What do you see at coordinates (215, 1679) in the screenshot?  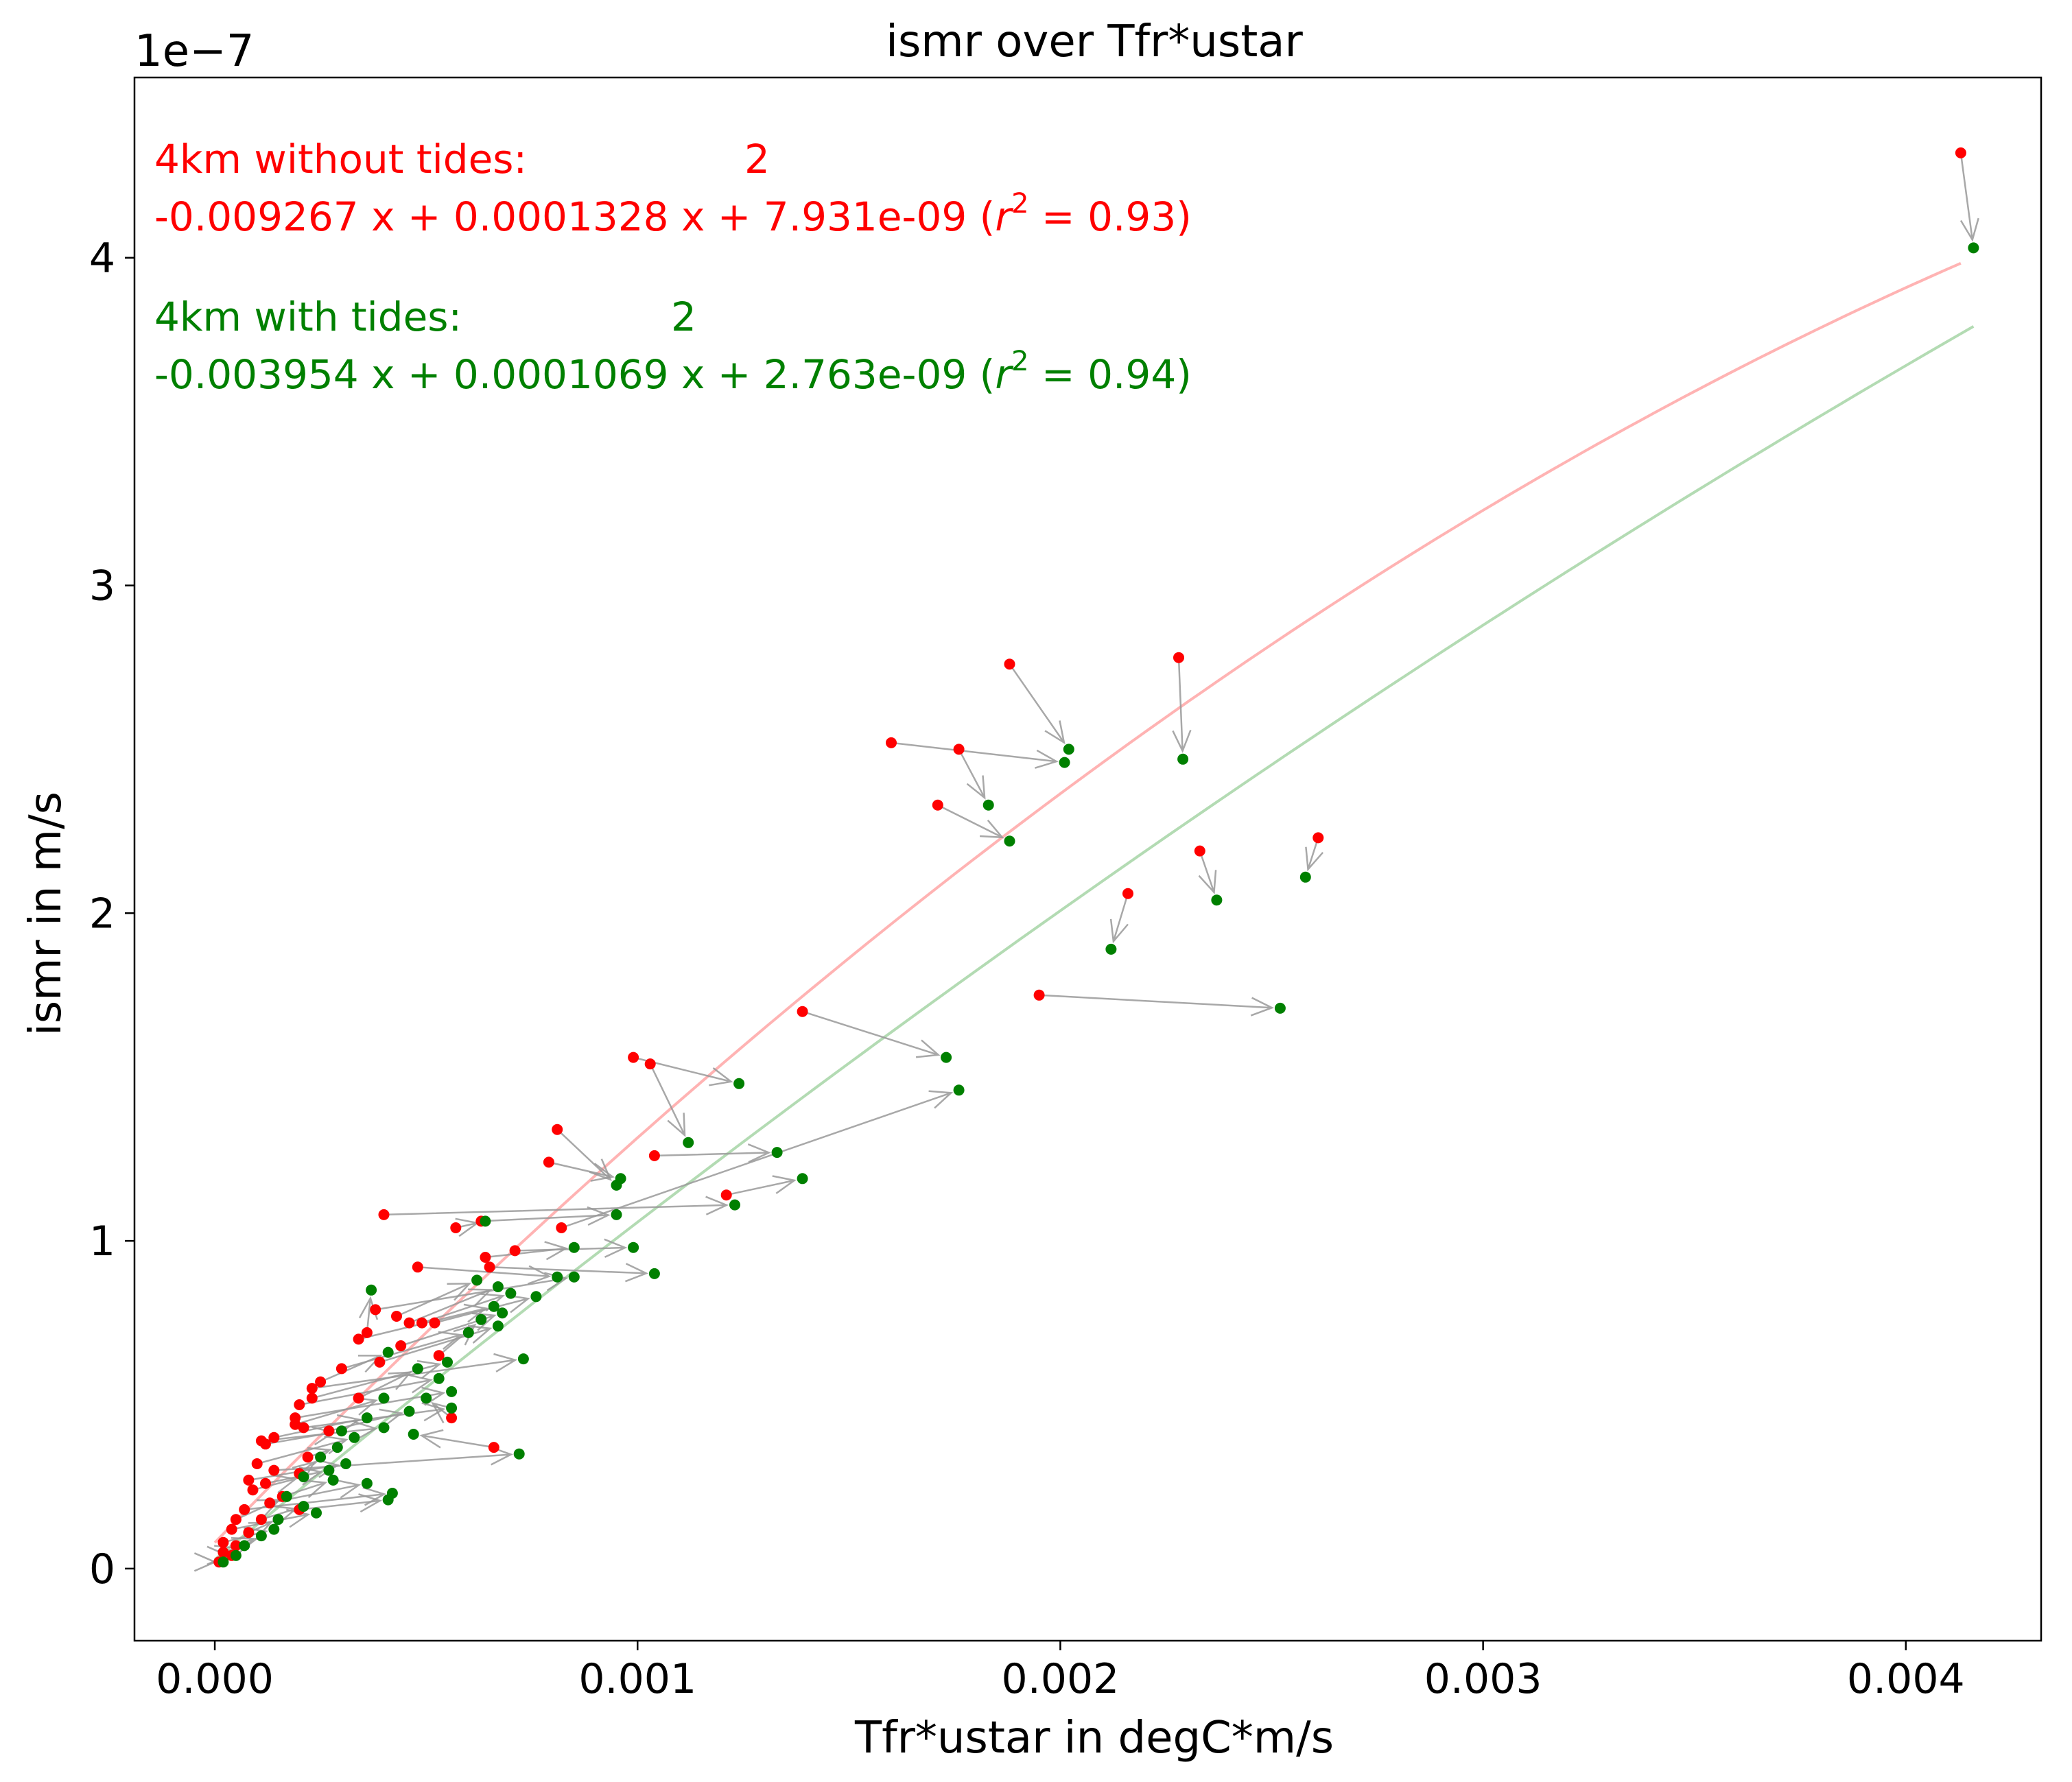 I see `x-tick-label: 0.000` at bounding box center [215, 1679].